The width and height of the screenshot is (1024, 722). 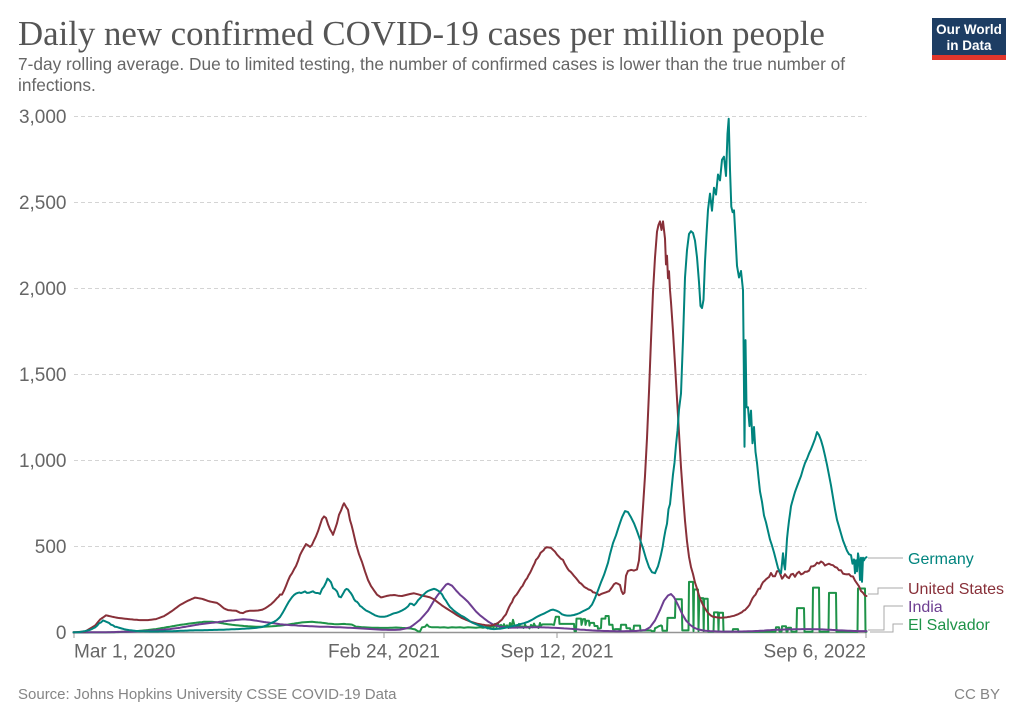 What do you see at coordinates (925, 607) in the screenshot?
I see `svg-text: India` at bounding box center [925, 607].